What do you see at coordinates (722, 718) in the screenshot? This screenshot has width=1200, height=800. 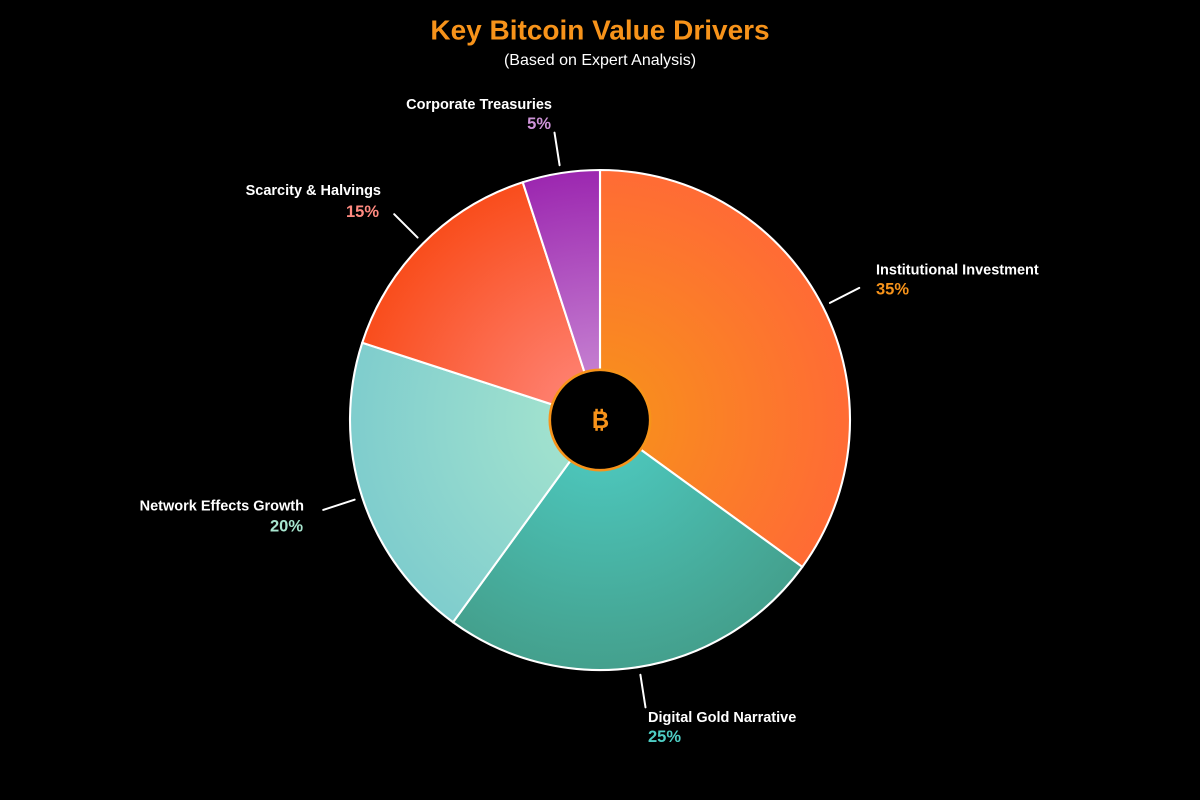 I see `svg-text: Digital Gold Narrative` at bounding box center [722, 718].